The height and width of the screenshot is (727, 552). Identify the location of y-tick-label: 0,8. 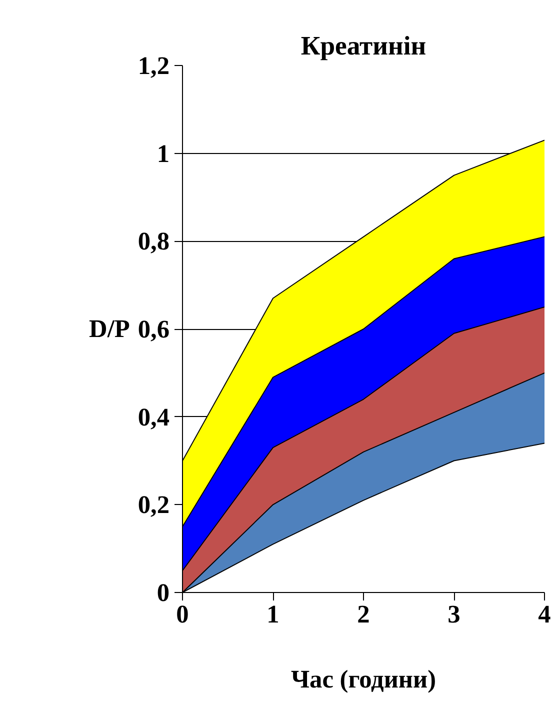
(154, 242).